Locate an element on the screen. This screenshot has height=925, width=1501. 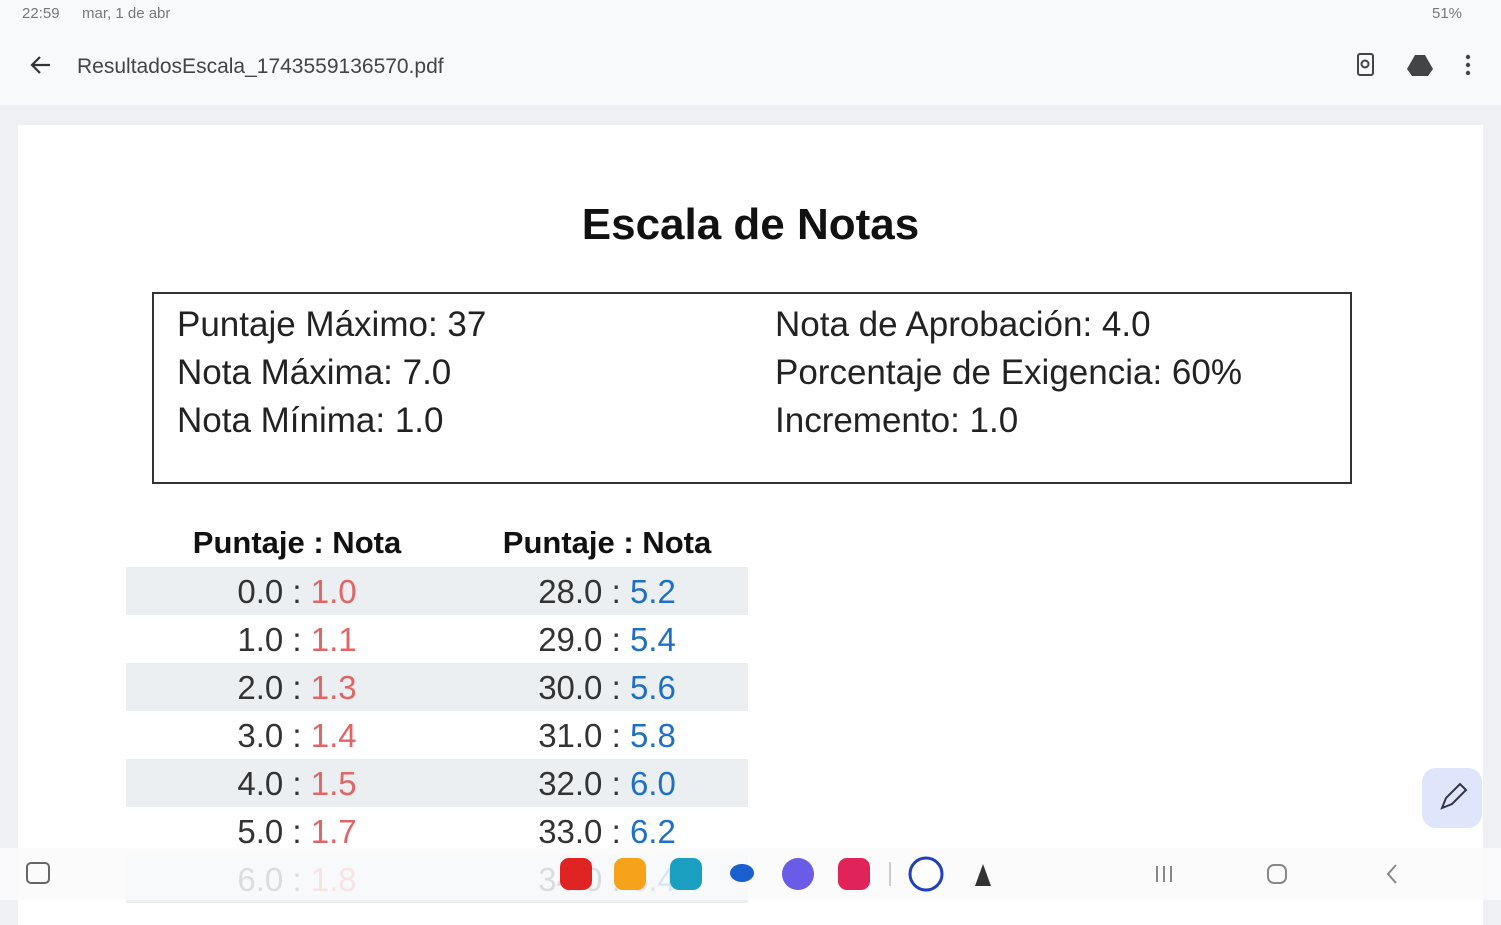
puntaje: 29.0 is located at coordinates (570, 639).